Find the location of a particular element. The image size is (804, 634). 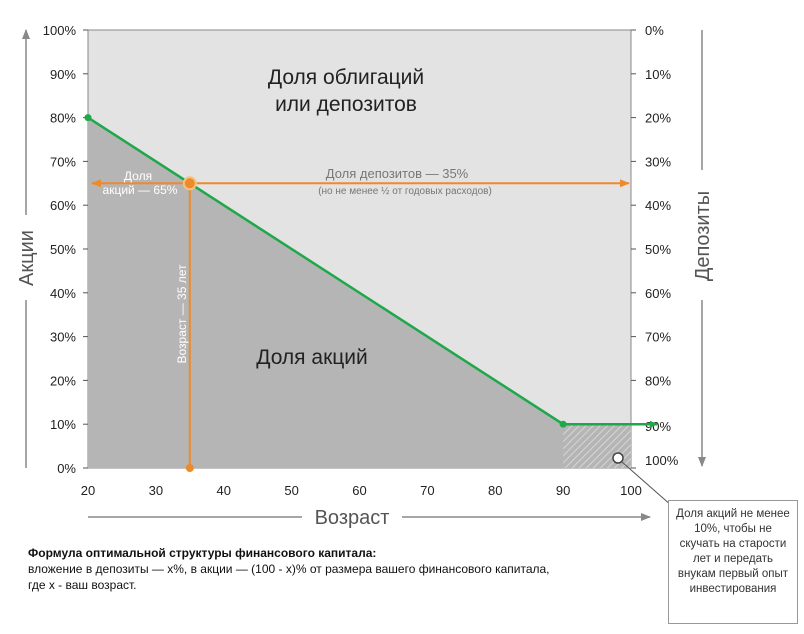

x-tick-label: 50 is located at coordinates (291, 490).